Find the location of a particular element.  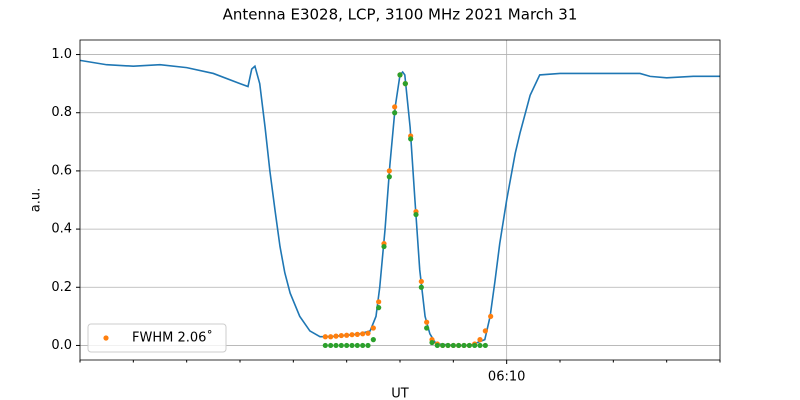

y-tick-label: 0.2 is located at coordinates (61, 287).